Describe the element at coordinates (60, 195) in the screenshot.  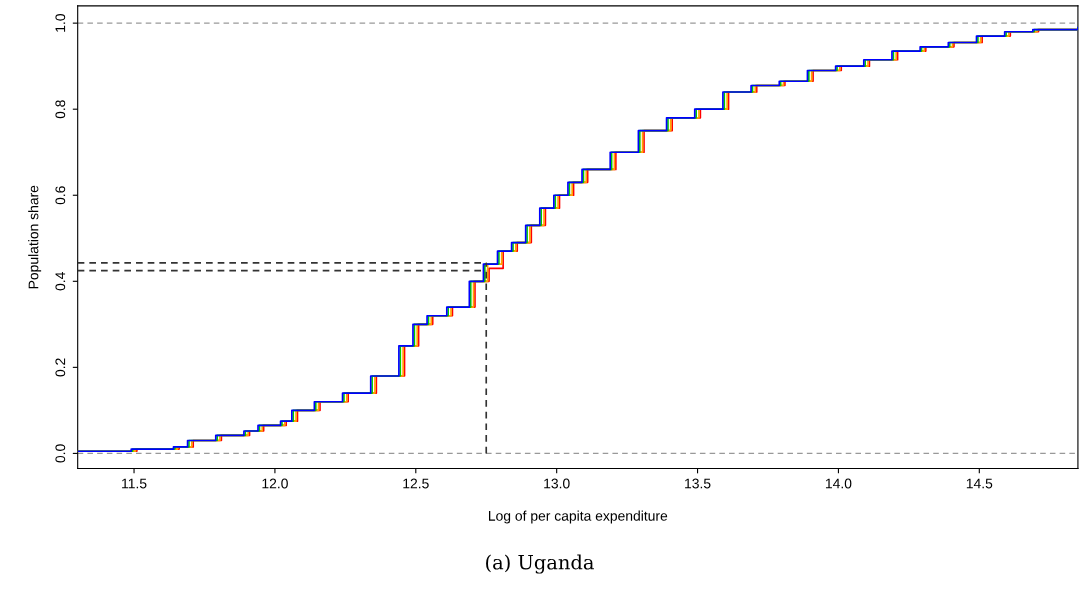
I see `y-tick-label: 0.6` at that location.